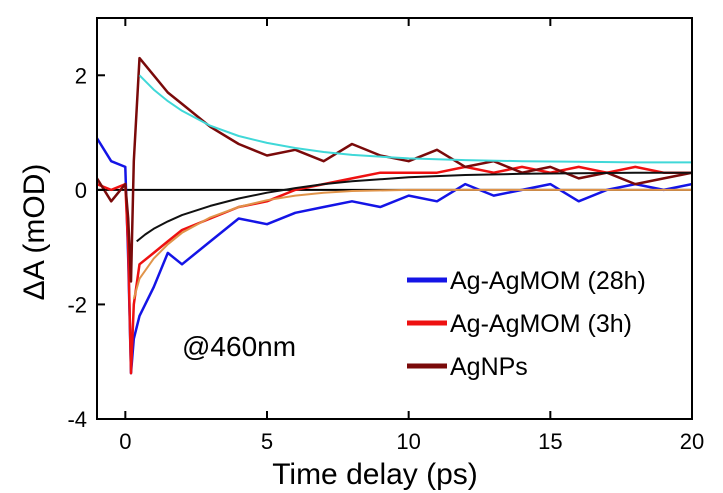 The height and width of the screenshot is (493, 723). What do you see at coordinates (77, 419) in the screenshot?
I see `y-tick-label: -4` at bounding box center [77, 419].